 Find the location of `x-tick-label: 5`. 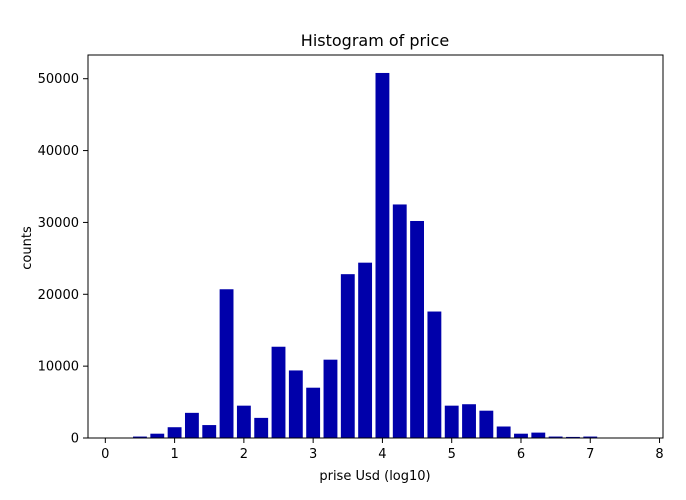

x-tick-label: 5 is located at coordinates (452, 454).